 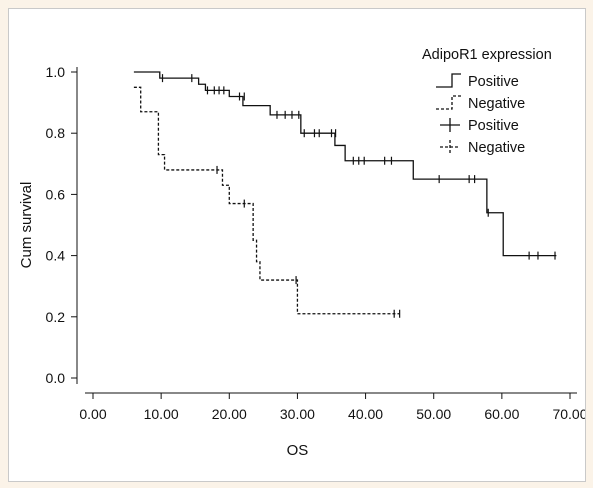 I want to click on y-axis-label: Cum survival, so click(x=26, y=225).